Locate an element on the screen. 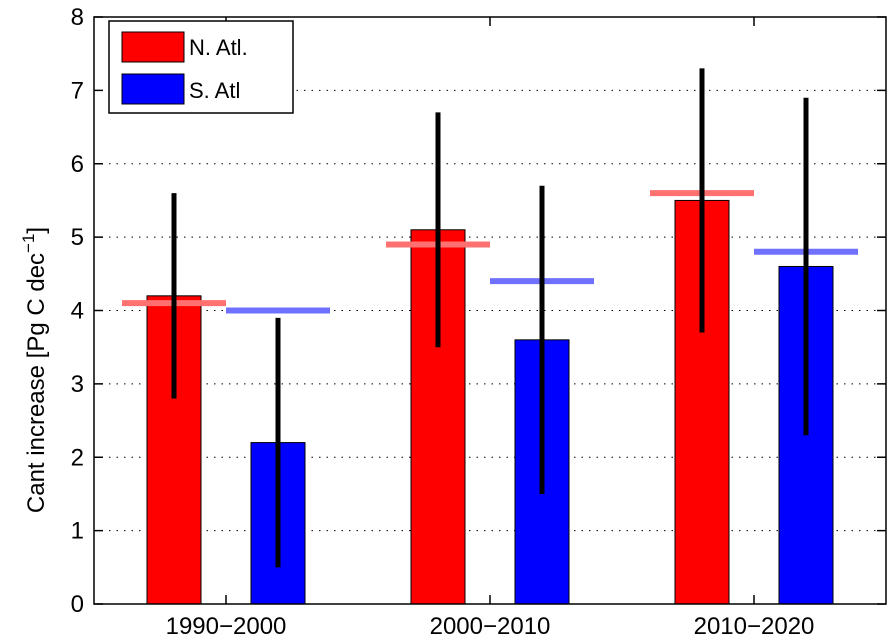  y-tick-label: 3 is located at coordinates (77, 384).